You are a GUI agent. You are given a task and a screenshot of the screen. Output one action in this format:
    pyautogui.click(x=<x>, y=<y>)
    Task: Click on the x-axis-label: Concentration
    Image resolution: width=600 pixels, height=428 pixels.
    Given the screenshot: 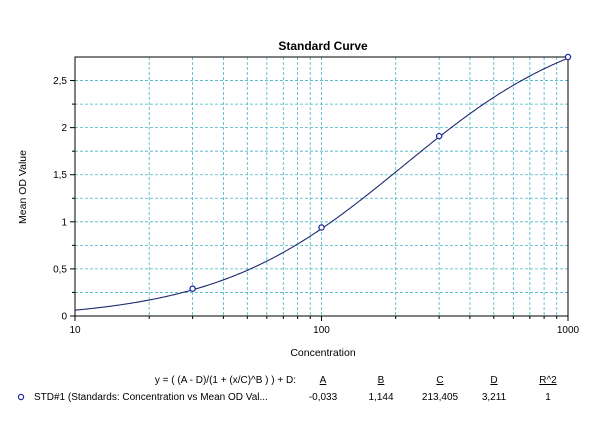 What is the action you would take?
    pyautogui.click(x=323, y=353)
    